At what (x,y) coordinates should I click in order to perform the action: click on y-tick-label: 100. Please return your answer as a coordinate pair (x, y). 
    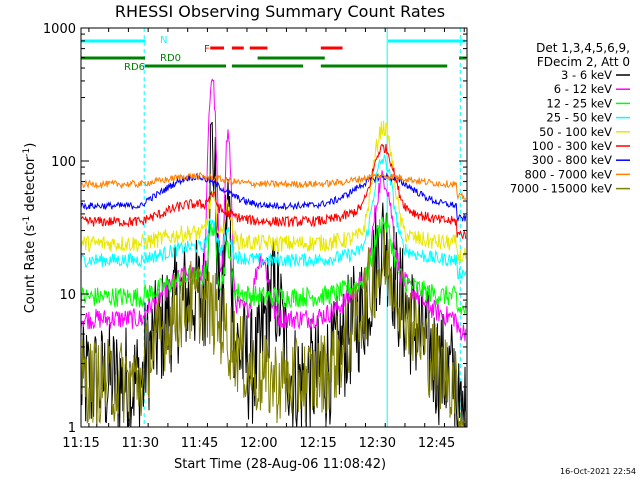
    Looking at the image, I should click on (63, 162).